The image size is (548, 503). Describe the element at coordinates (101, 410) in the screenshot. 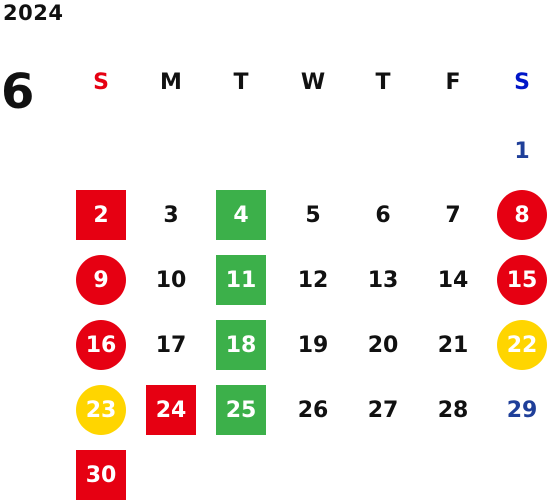

I see `day-cell: 23` at that location.